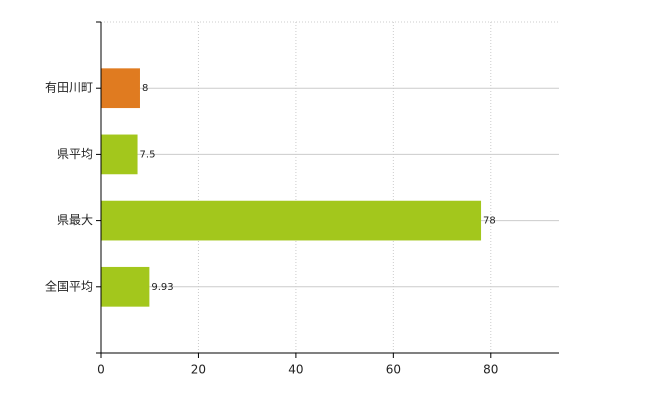 Image resolution: width=650 pixels, height=400 pixels. Describe the element at coordinates (490, 370) in the screenshot. I see `x-tick-label: 80` at that location.